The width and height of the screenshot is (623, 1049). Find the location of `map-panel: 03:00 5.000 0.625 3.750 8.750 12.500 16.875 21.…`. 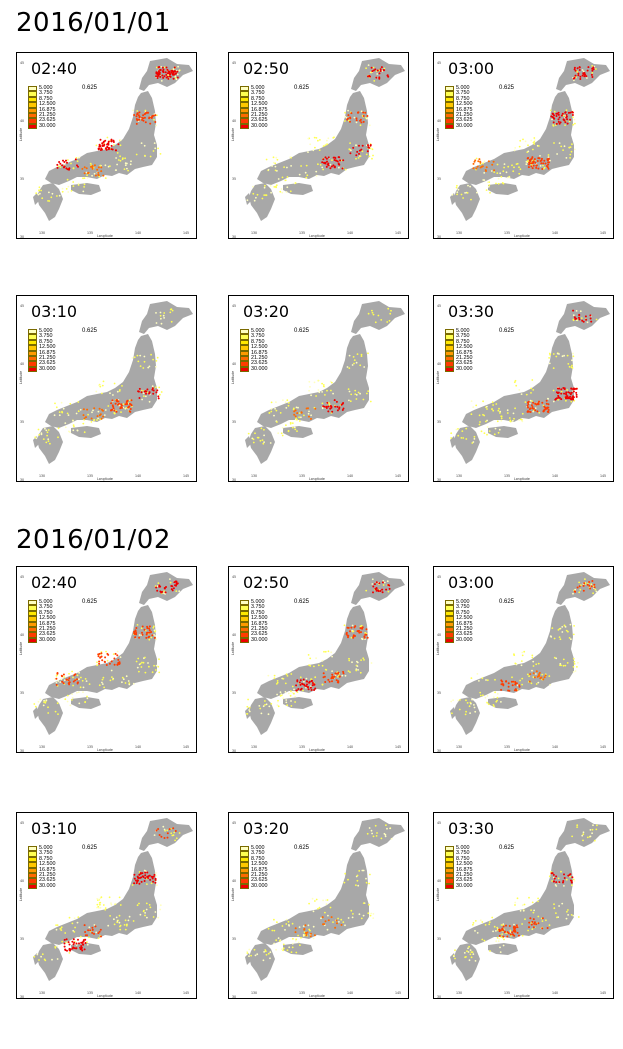

map-panel: 03:00 5.000 0.625 3.750 8.750 12.500 16.875 21.… is located at coordinates (523, 145).